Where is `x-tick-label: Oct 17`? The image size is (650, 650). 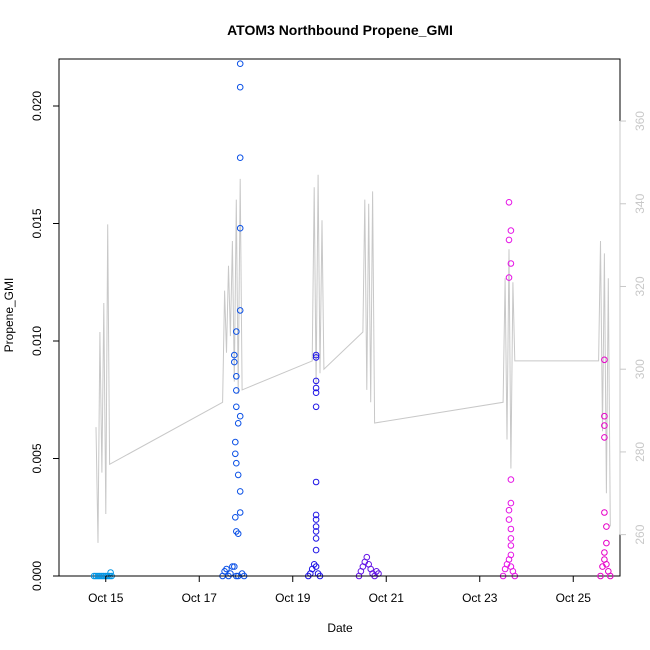
x-tick-label: Oct 17 is located at coordinates (200, 598).